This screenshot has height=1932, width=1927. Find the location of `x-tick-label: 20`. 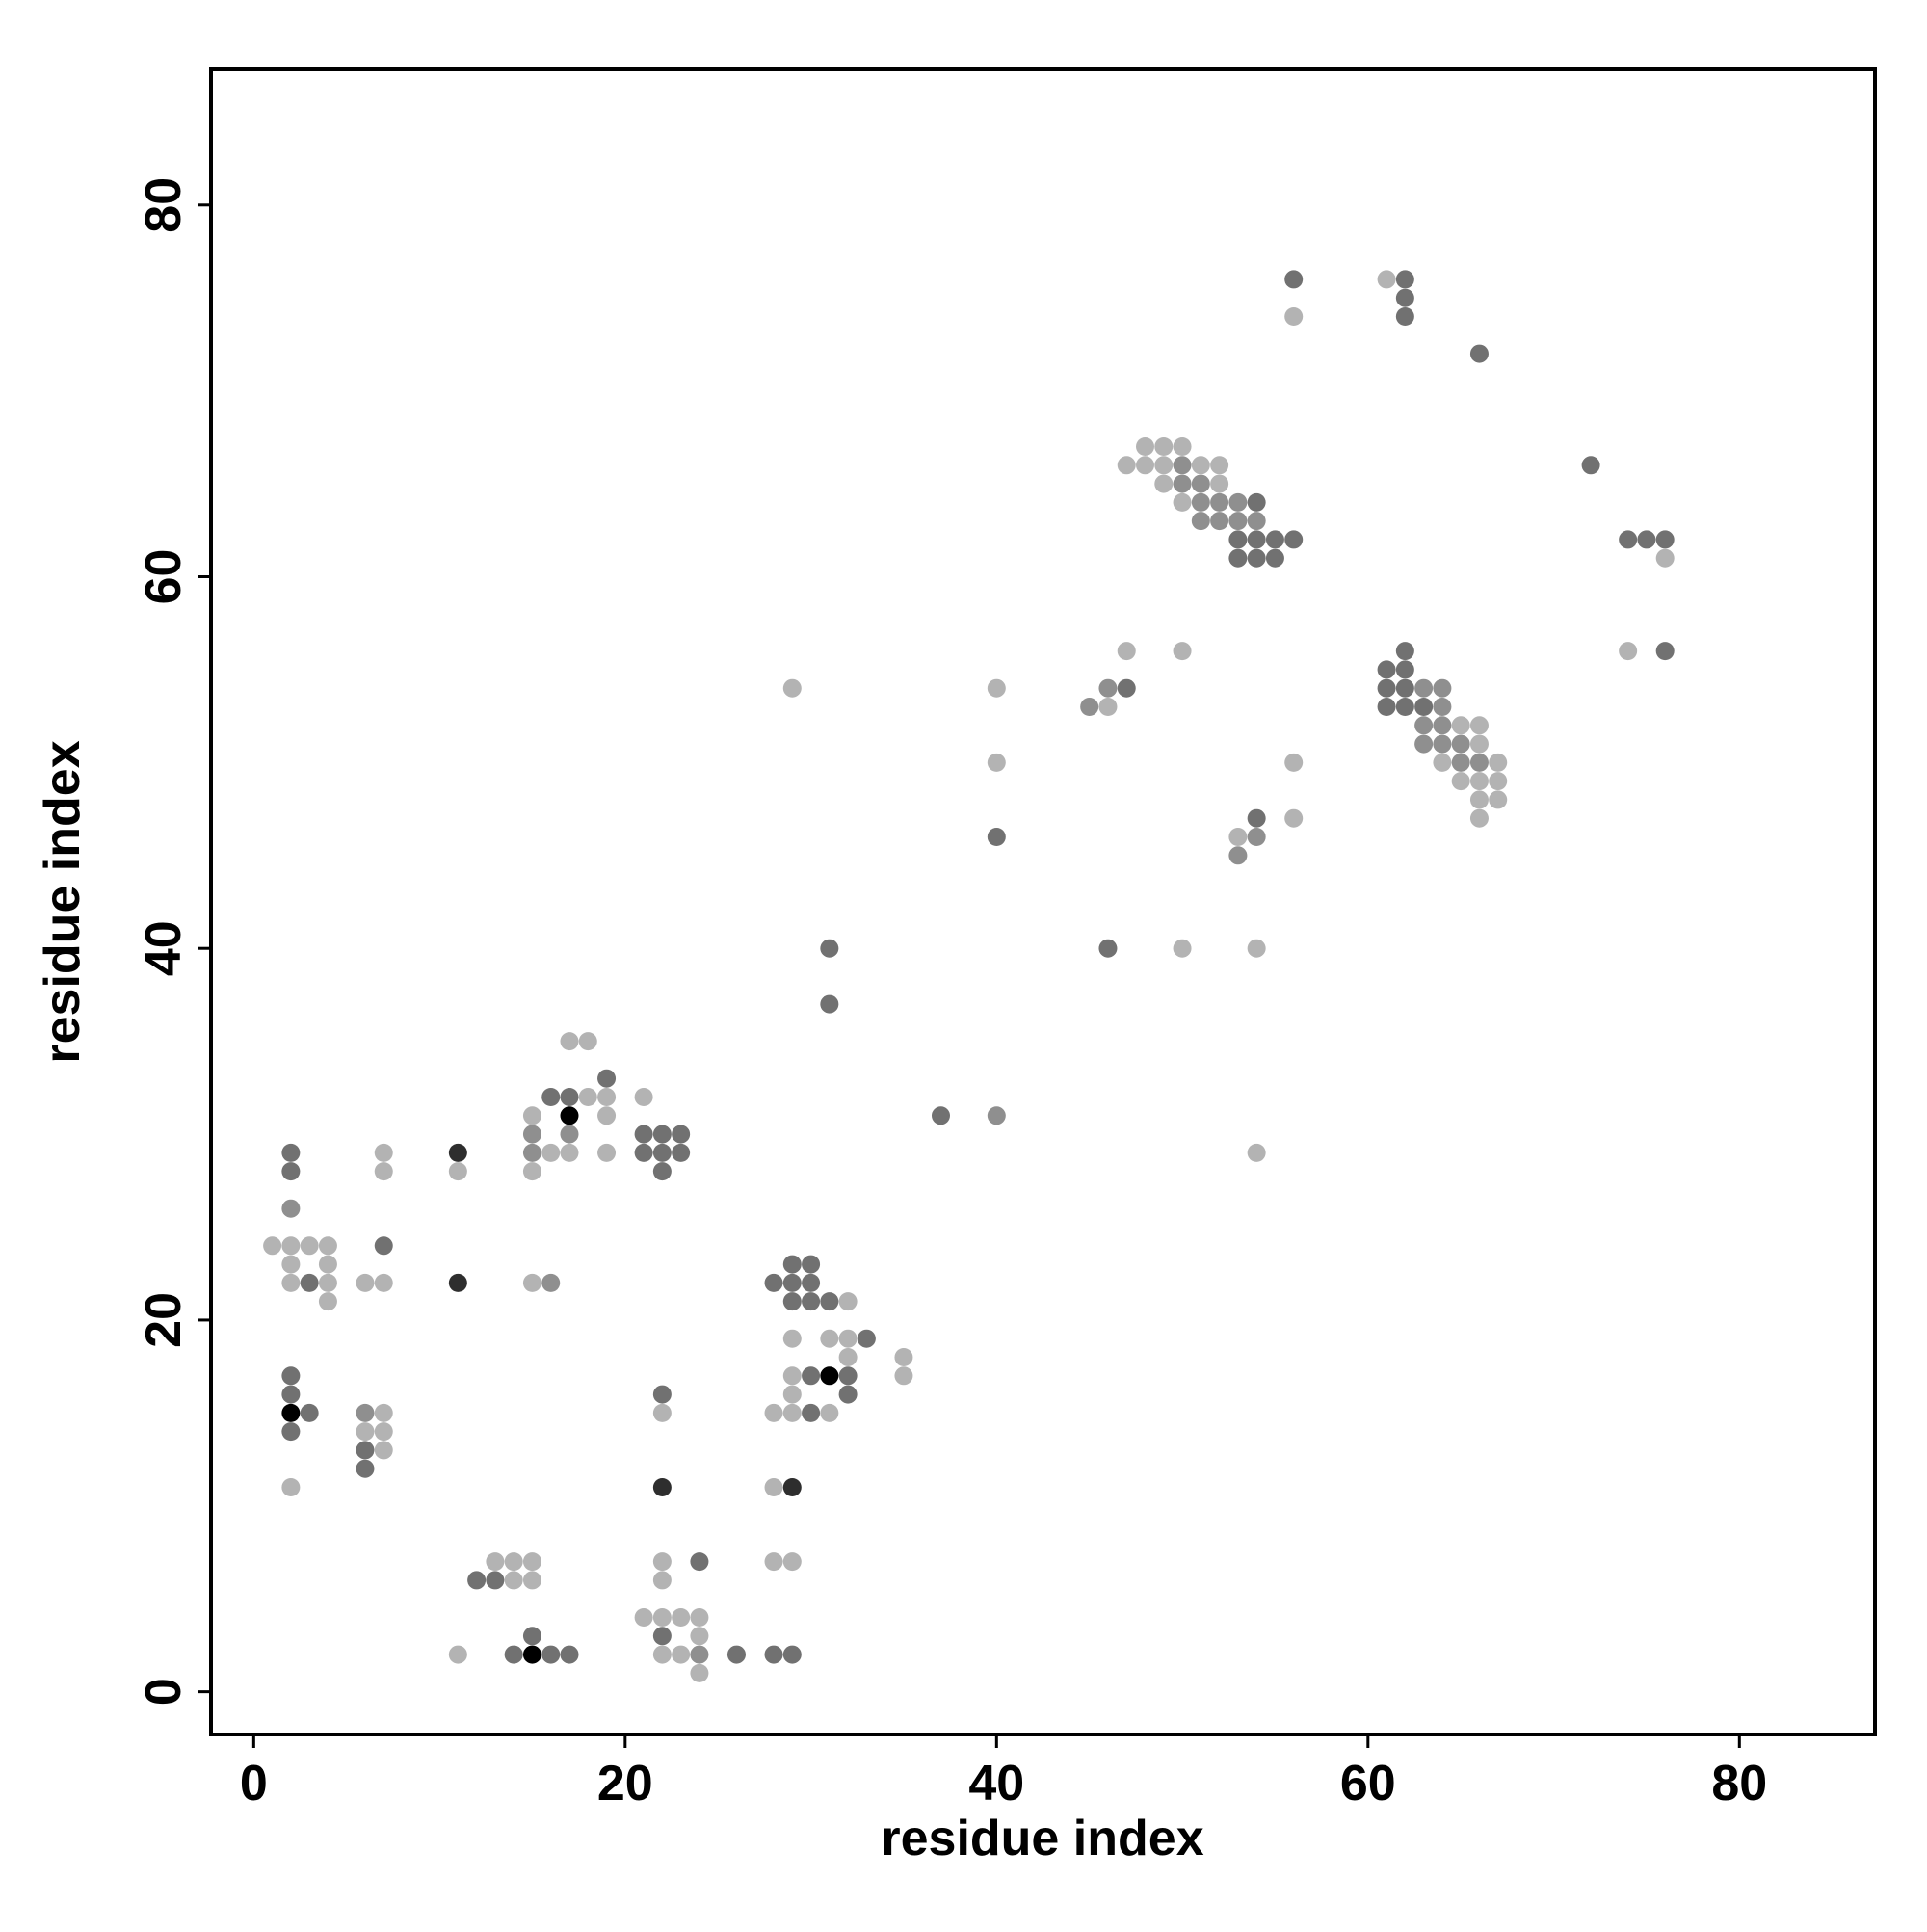

x-tick-label: 20 is located at coordinates (625, 1784).